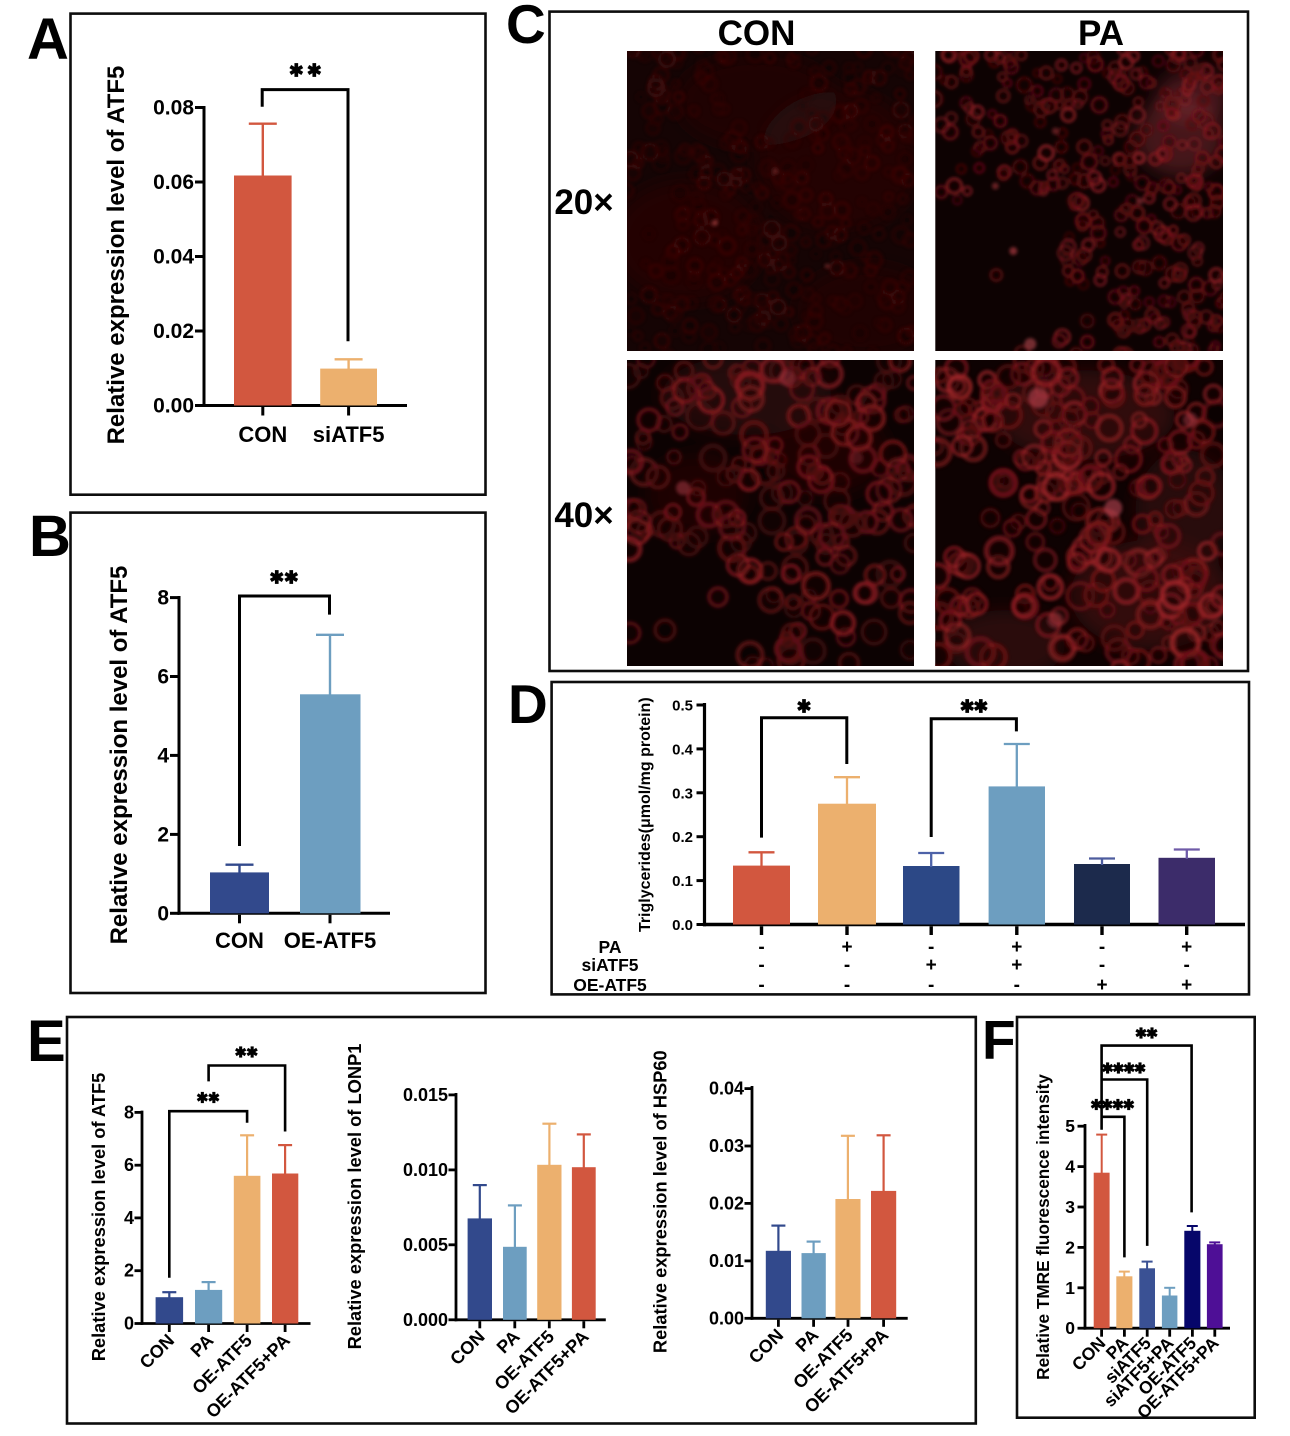 The image size is (1290, 1436). What do you see at coordinates (425, 1170) in the screenshot?
I see `svg-text: 0.010` at bounding box center [425, 1170].